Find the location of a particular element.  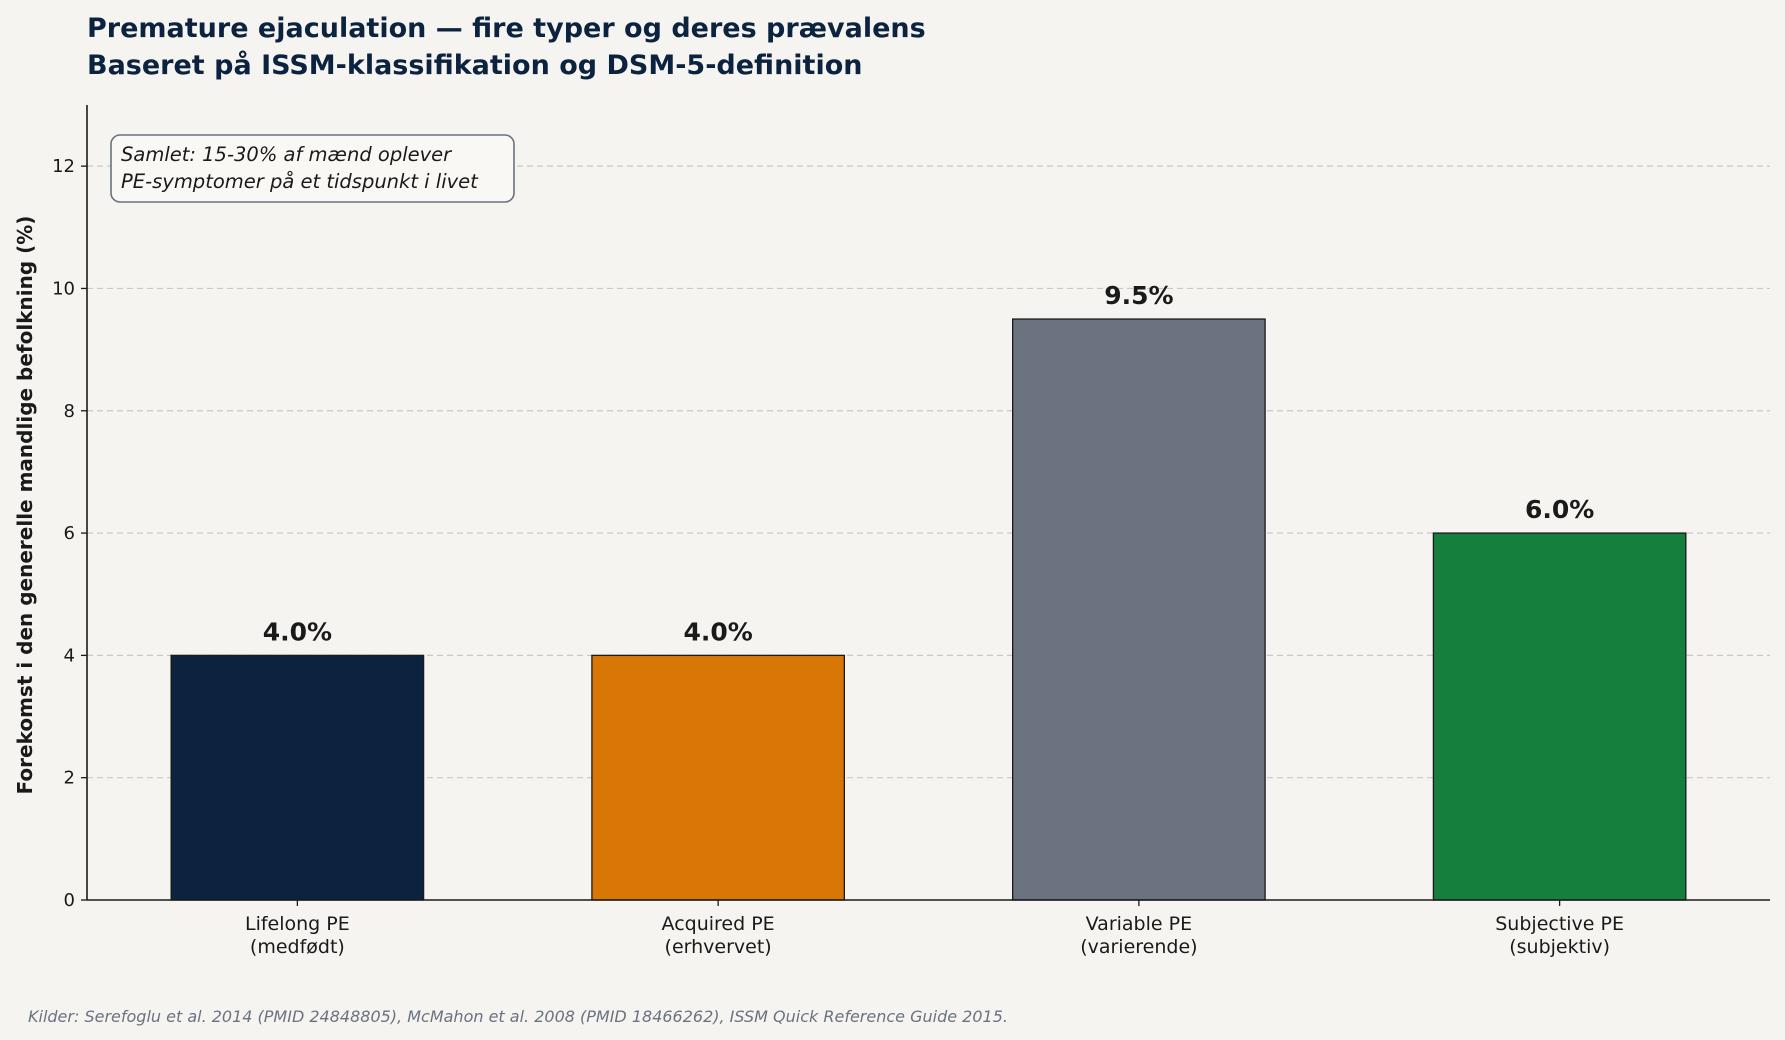

x-category-label: Lifelong PE is located at coordinates (297, 924).